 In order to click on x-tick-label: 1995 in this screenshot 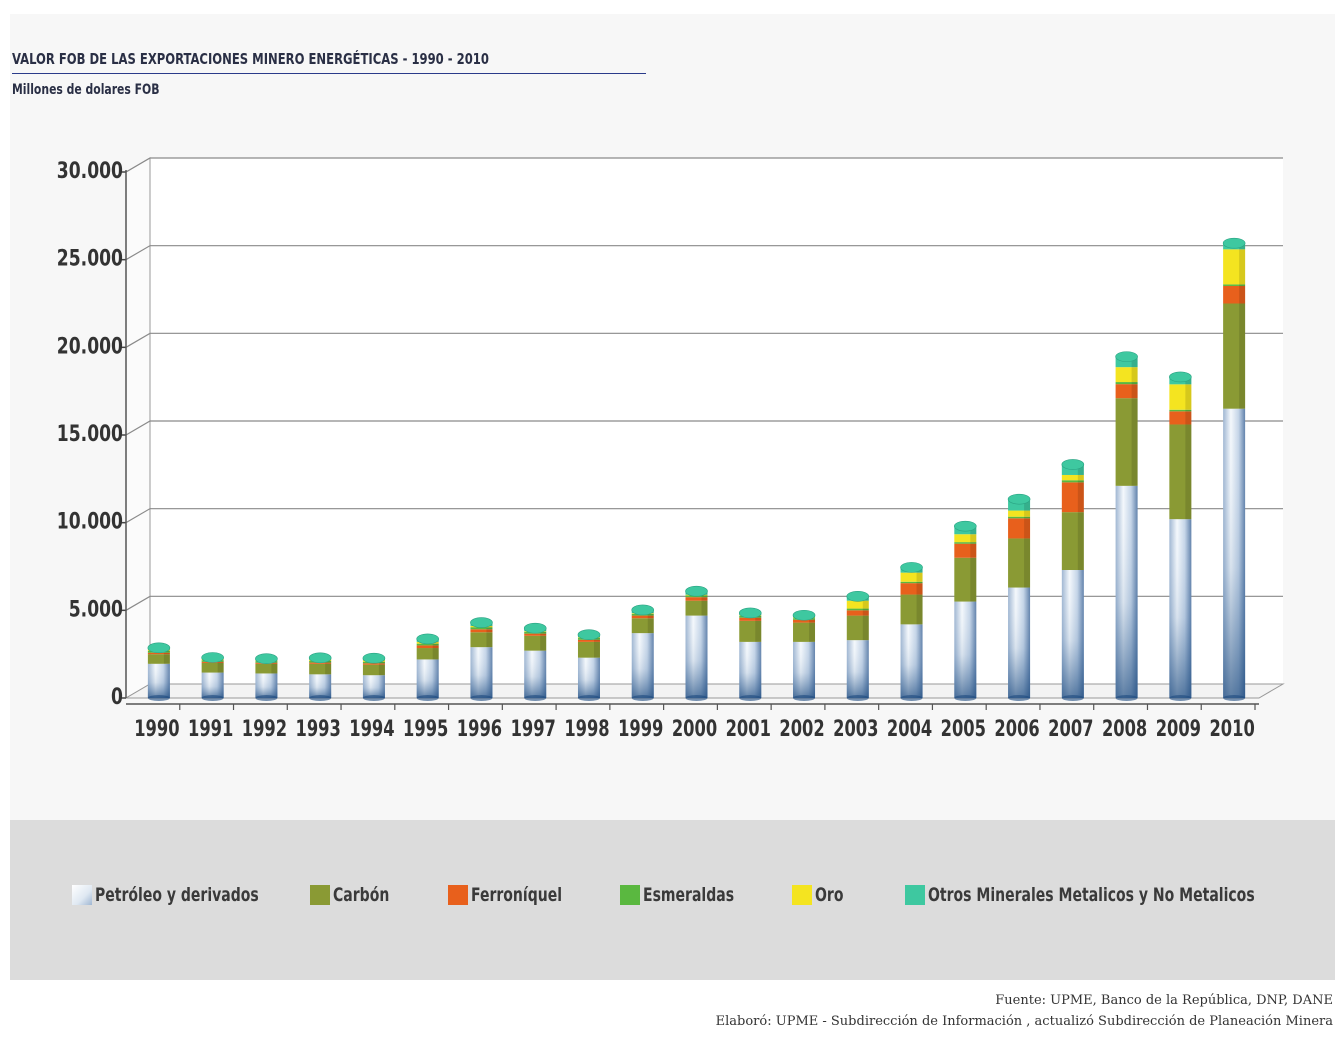, I will do `click(425, 729)`.